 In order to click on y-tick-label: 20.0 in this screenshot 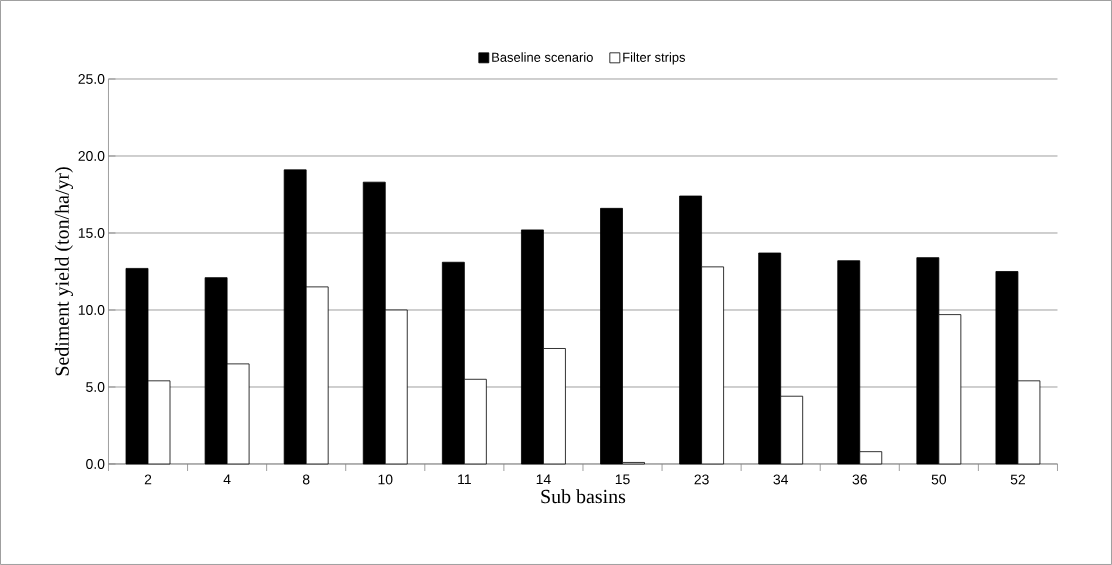, I will do `click(91, 156)`.